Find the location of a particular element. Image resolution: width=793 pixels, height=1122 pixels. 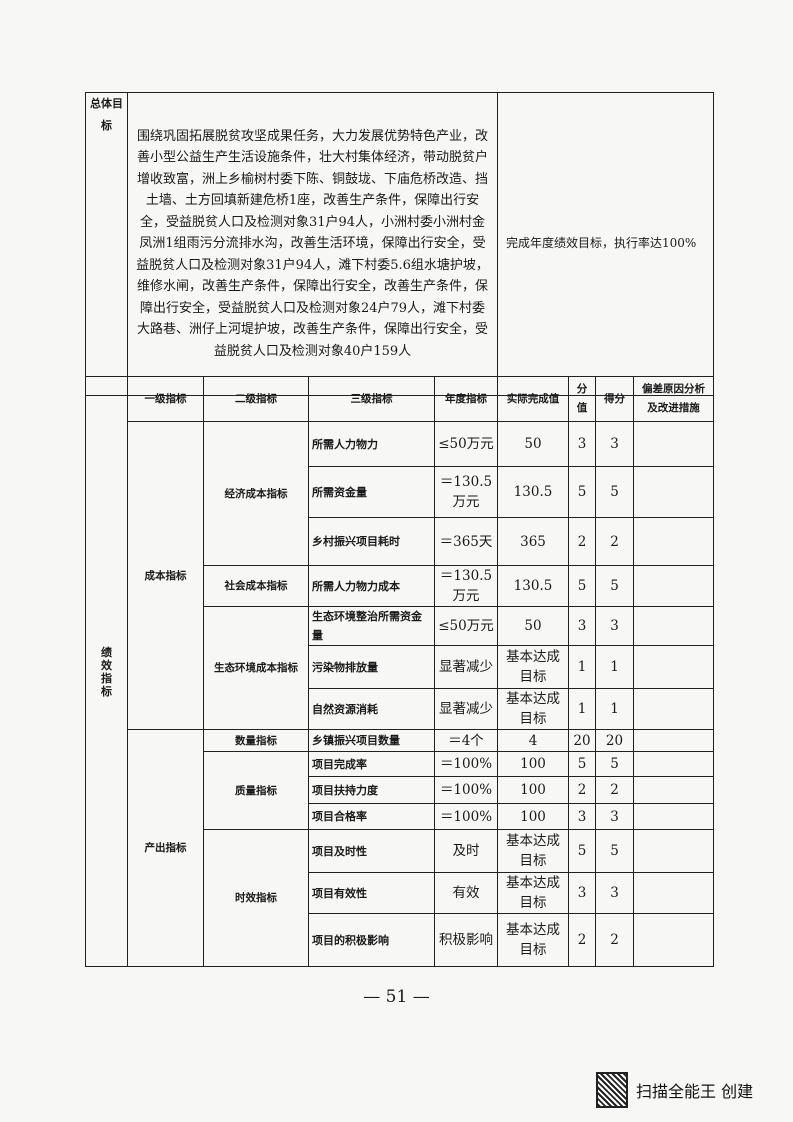

column-header: 得分 is located at coordinates (614, 399).